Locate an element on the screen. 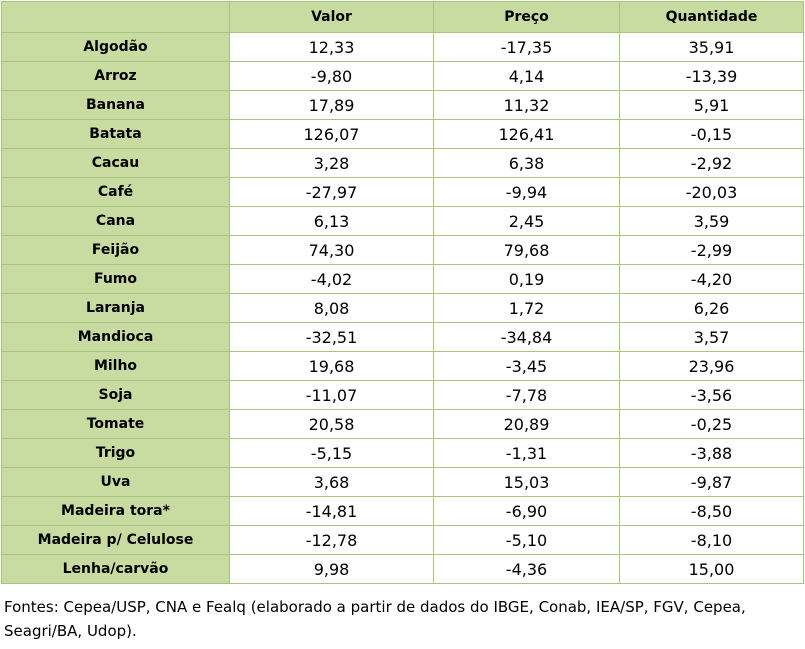  cell-valor: 126,07 is located at coordinates (331, 134).